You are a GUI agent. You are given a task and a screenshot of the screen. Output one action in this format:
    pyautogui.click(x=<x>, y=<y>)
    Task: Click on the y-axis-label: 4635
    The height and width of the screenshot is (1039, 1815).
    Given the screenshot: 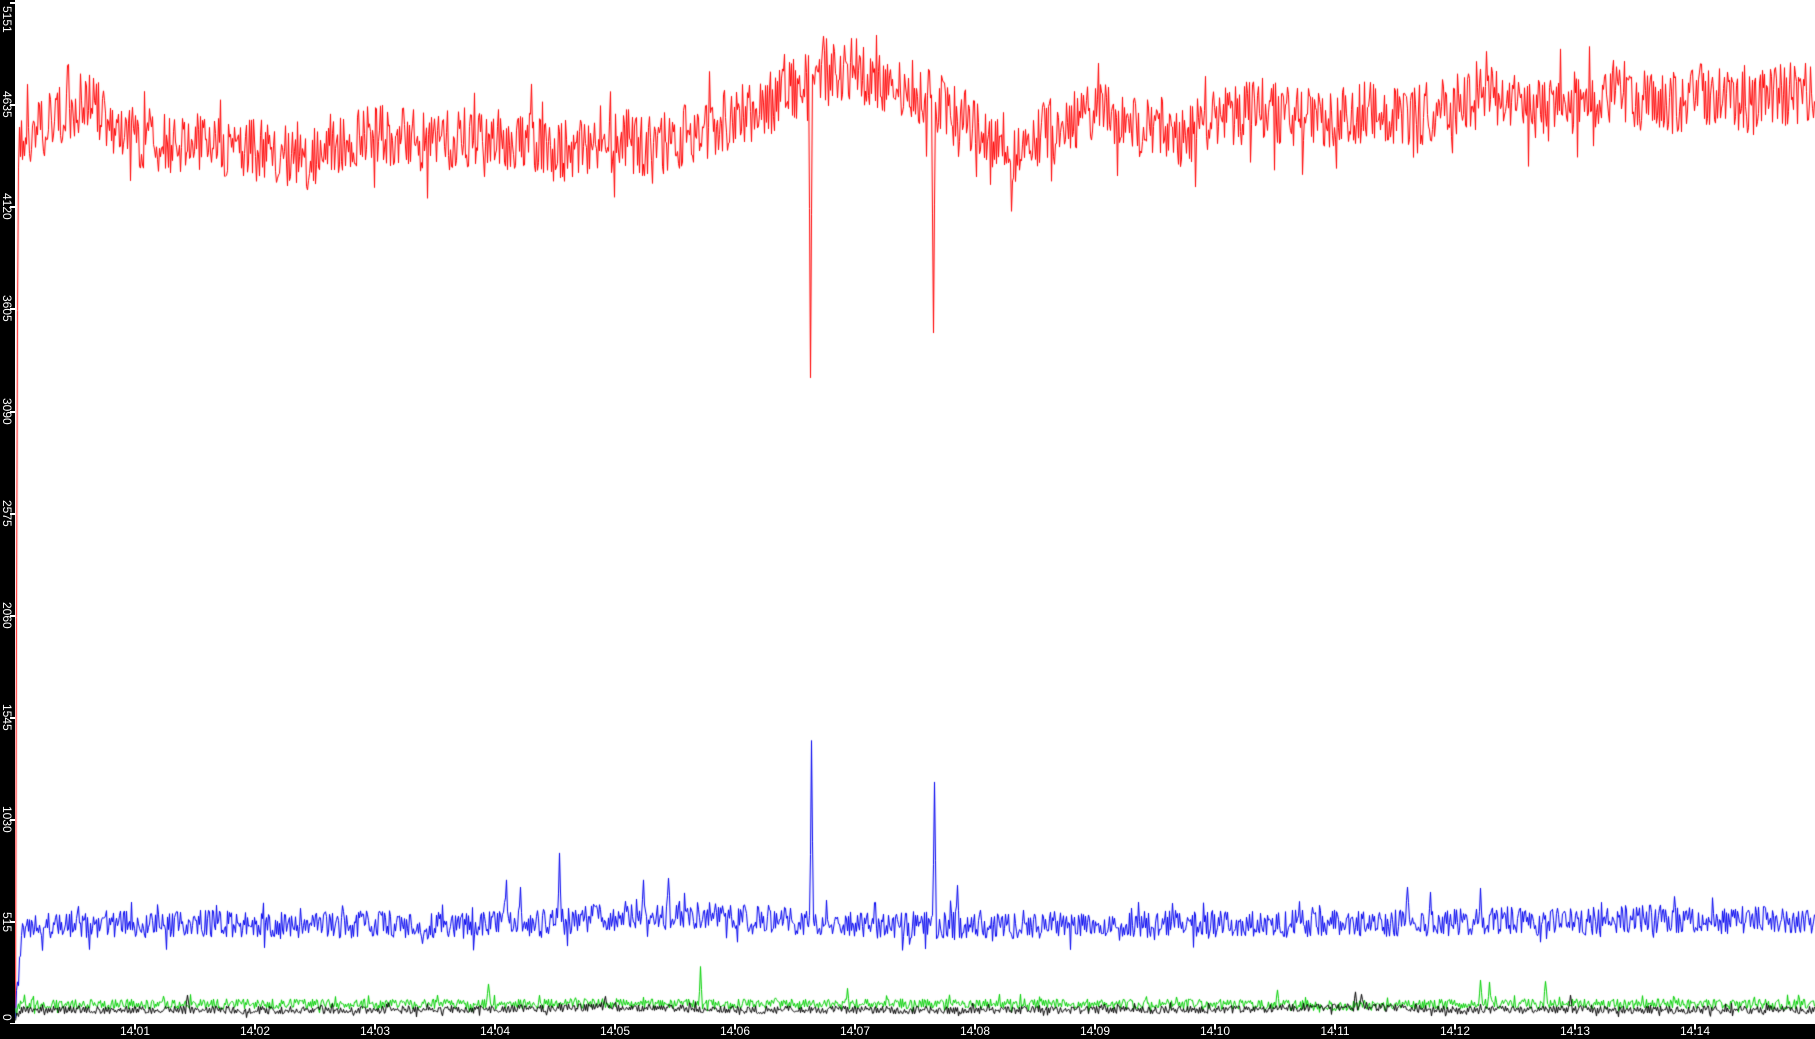 What is the action you would take?
    pyautogui.click(x=7, y=105)
    